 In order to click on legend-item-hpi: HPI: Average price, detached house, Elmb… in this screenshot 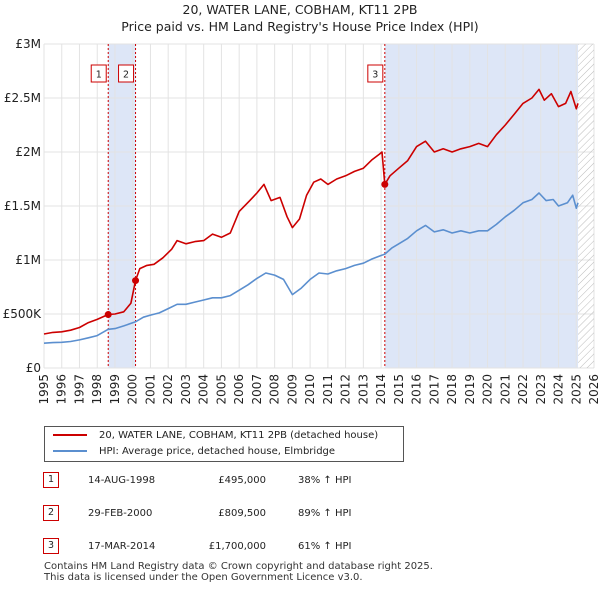, I will do `click(194, 451)`.